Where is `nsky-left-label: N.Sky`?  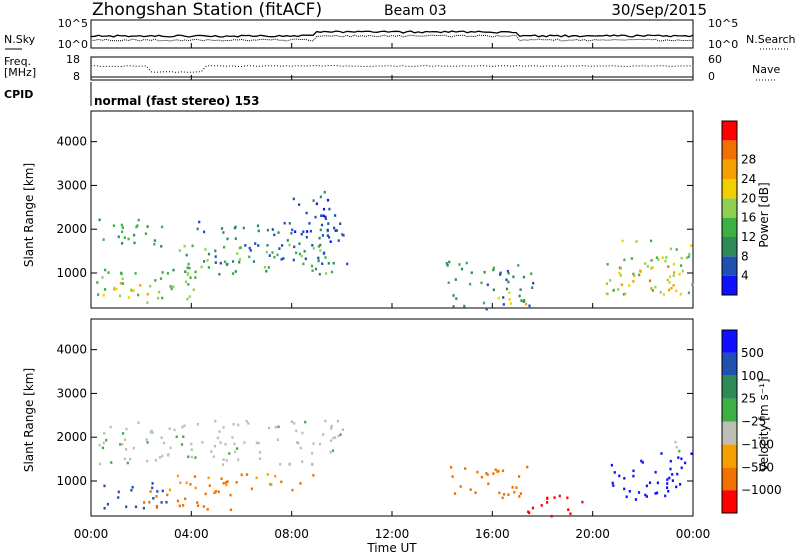
nsky-left-label: N.Sky is located at coordinates (20, 39).